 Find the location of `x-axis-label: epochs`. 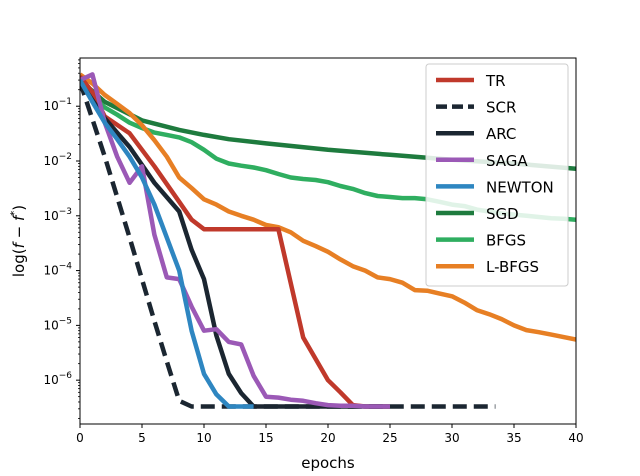

x-axis-label: epochs is located at coordinates (328, 463).